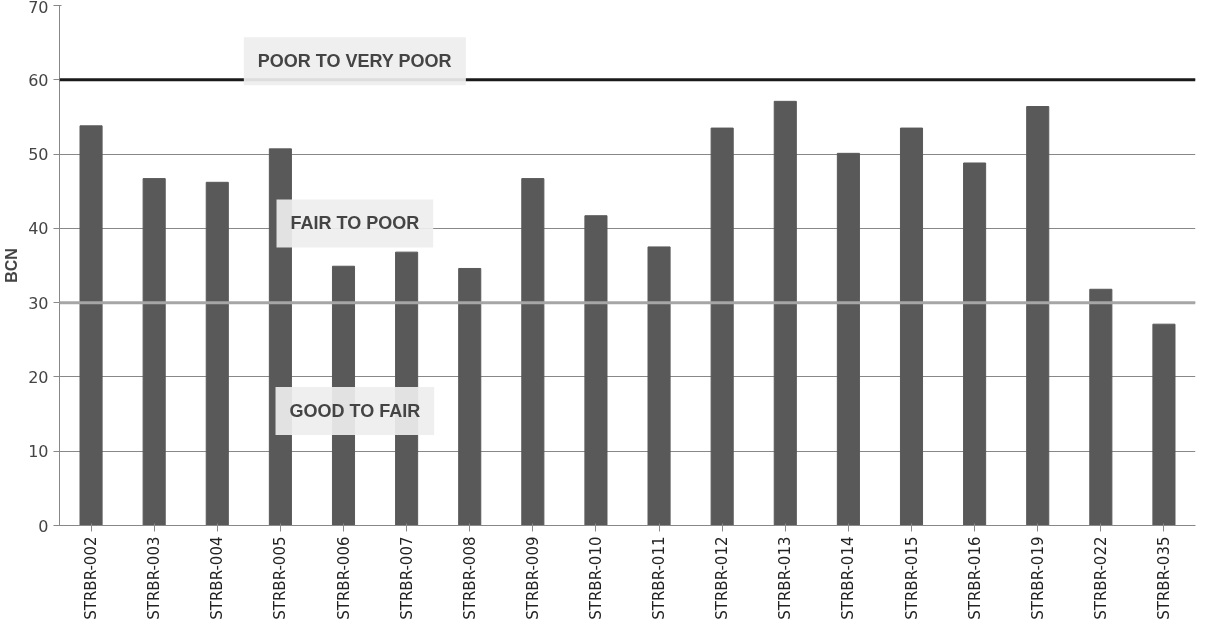 The width and height of the screenshot is (1206, 628). Describe the element at coordinates (355, 223) in the screenshot. I see `annotation: FAIR TO POOR` at that location.